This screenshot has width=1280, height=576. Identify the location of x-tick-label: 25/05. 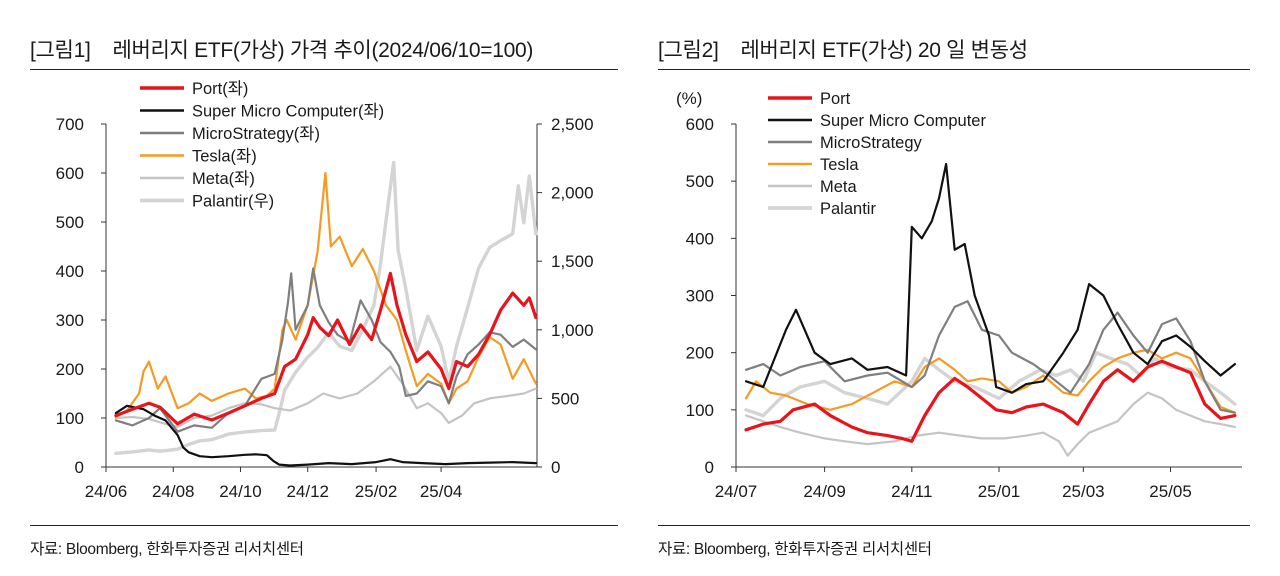
(1170, 491).